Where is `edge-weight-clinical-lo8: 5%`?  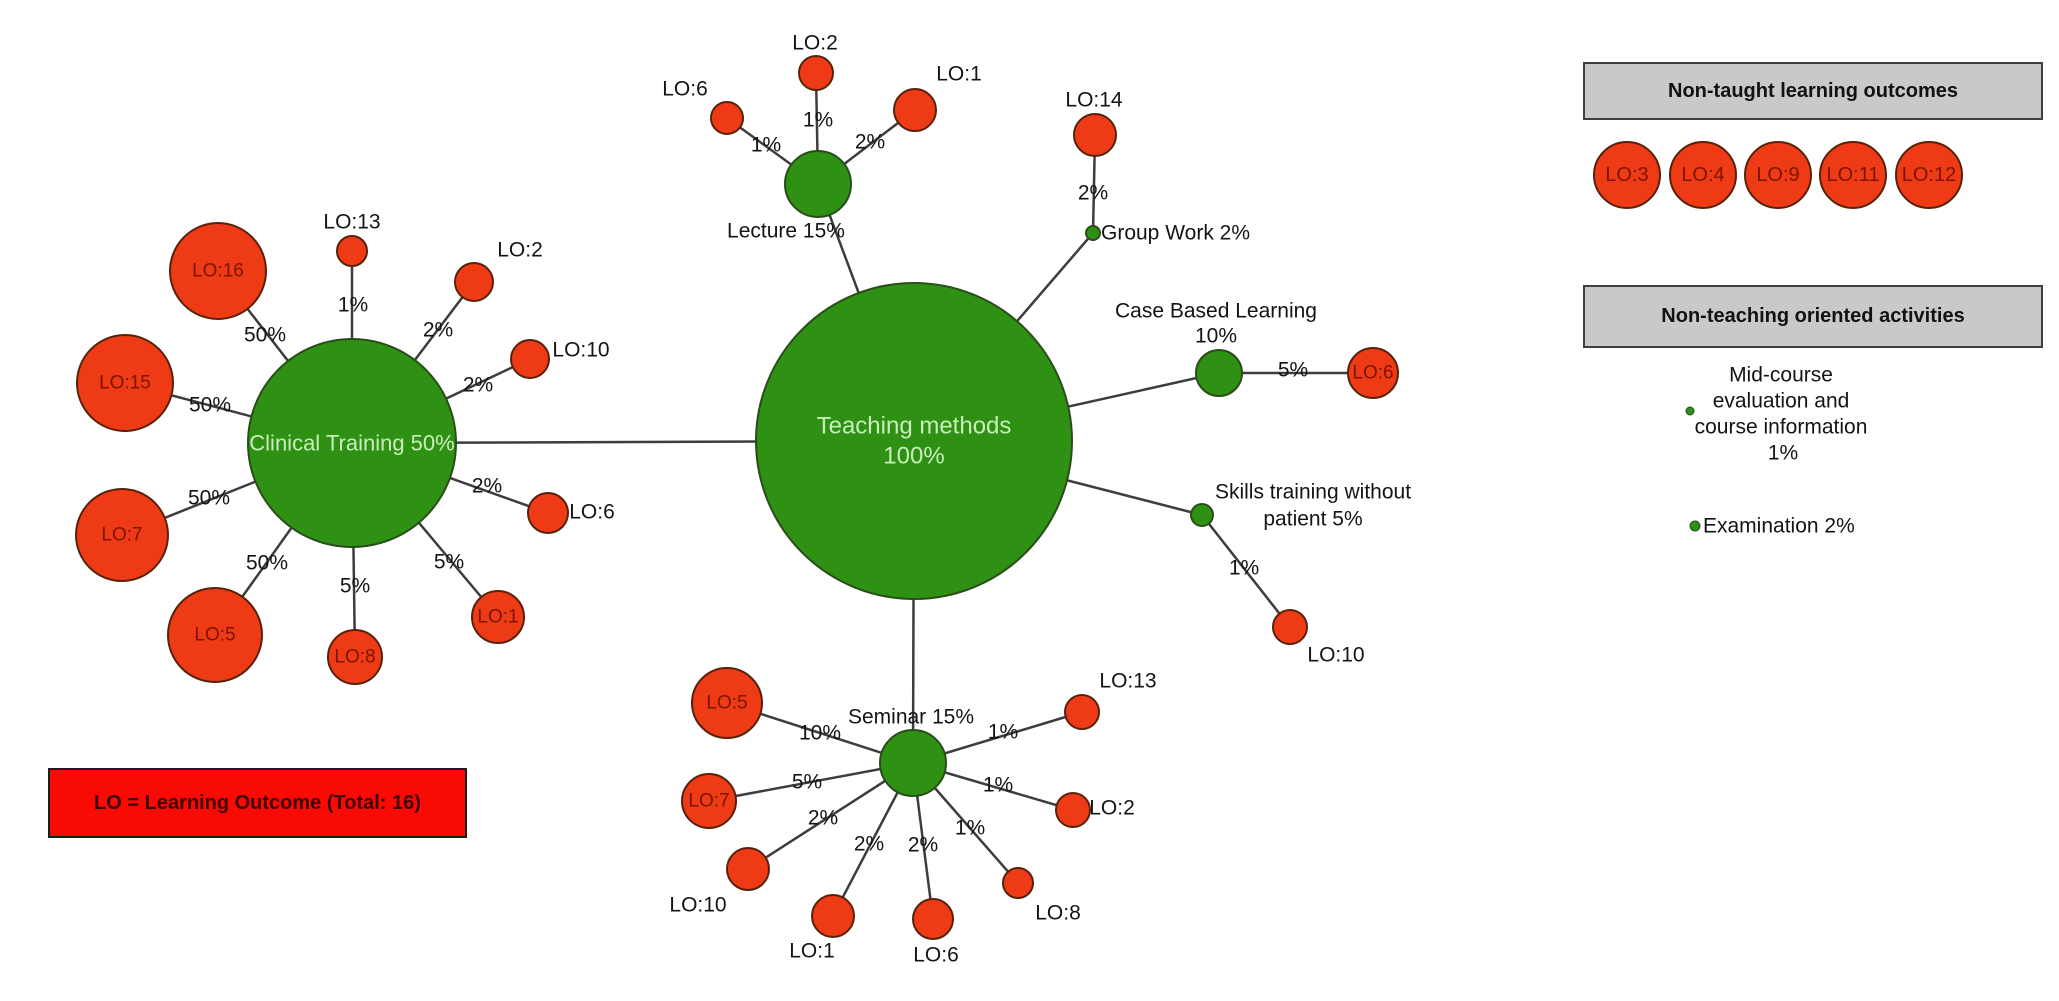 edge-weight-clinical-lo8: 5% is located at coordinates (355, 586).